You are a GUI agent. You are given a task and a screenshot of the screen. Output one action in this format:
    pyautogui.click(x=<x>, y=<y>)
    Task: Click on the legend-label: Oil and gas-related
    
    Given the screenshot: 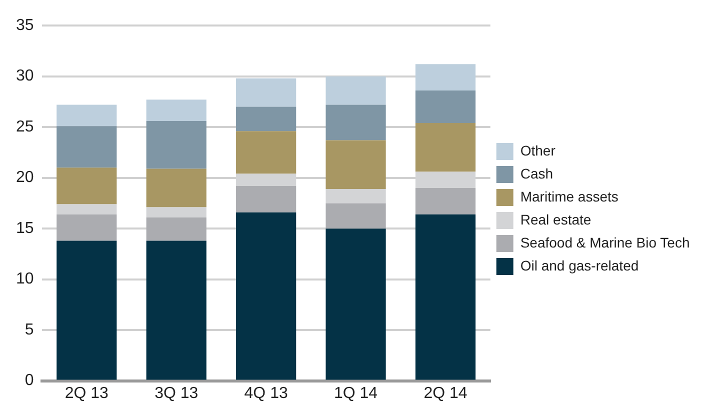 What is the action you would take?
    pyautogui.click(x=579, y=265)
    